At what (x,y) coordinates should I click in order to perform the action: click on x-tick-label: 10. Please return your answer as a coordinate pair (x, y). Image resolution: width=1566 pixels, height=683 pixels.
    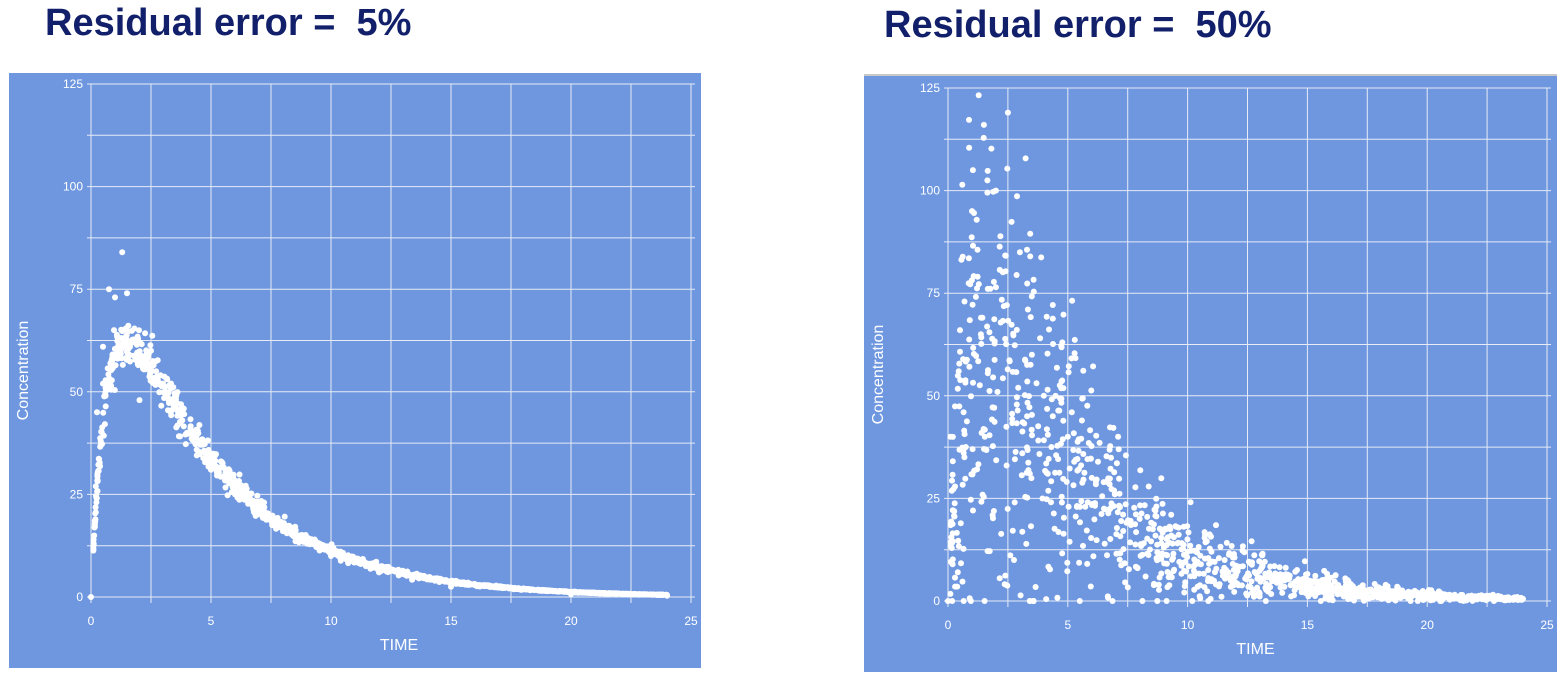
    Looking at the image, I should click on (331, 621).